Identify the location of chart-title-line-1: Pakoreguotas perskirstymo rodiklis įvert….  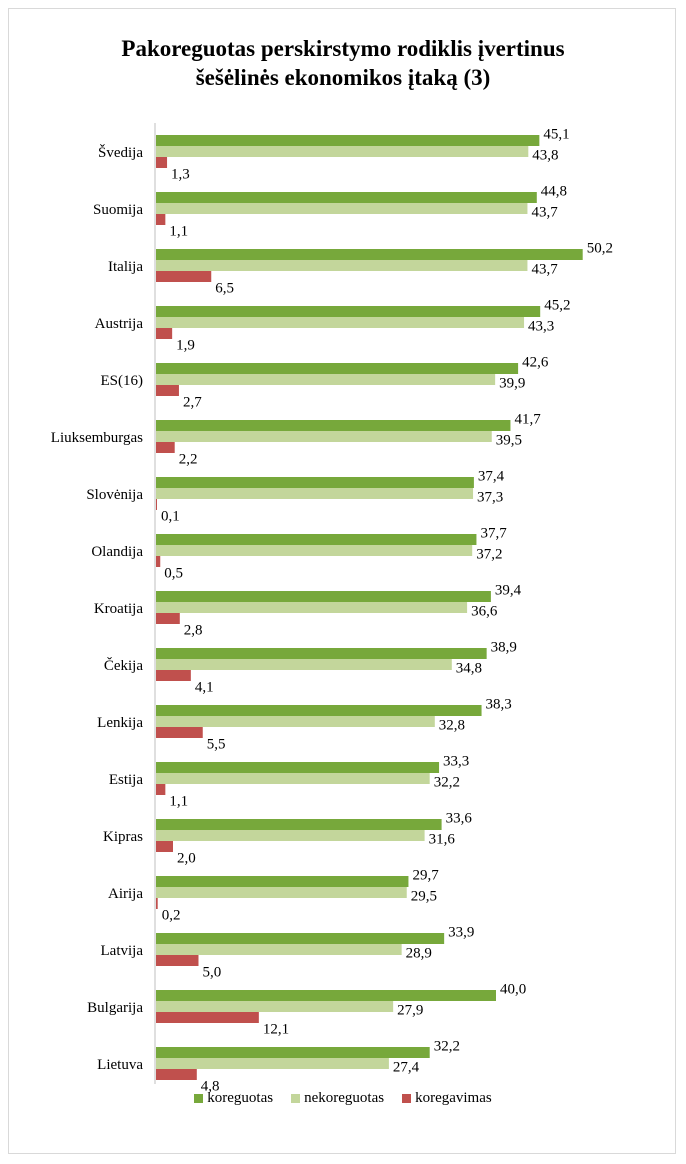
(343, 48).